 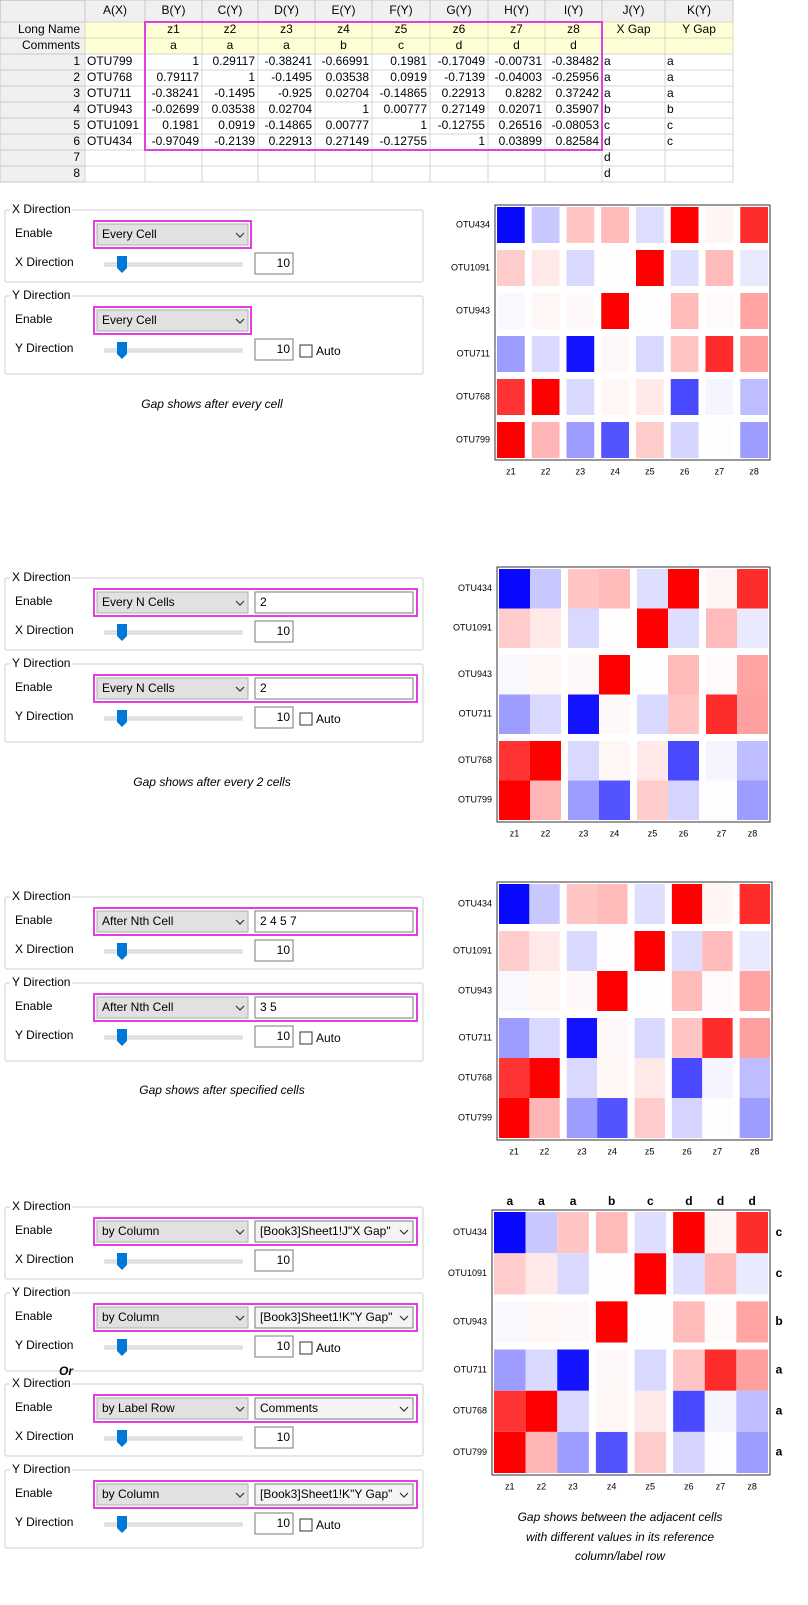 I want to click on slider-value: 10, so click(x=284, y=717).